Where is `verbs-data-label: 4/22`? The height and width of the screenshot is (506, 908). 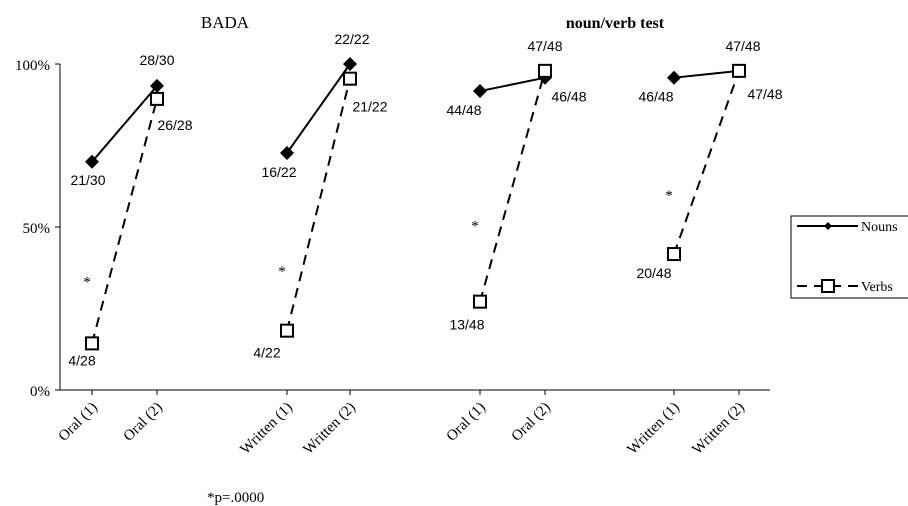 verbs-data-label: 4/22 is located at coordinates (266, 353).